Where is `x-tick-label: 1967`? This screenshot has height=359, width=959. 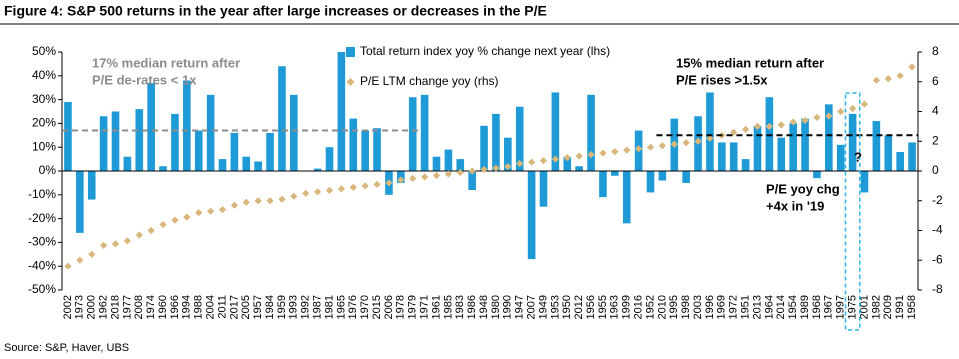
x-tick-label: 1967 is located at coordinates (829, 307).